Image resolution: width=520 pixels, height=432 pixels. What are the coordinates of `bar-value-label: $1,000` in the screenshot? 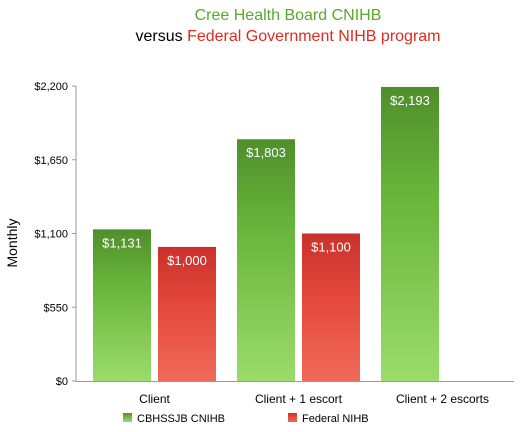 It's located at (187, 260).